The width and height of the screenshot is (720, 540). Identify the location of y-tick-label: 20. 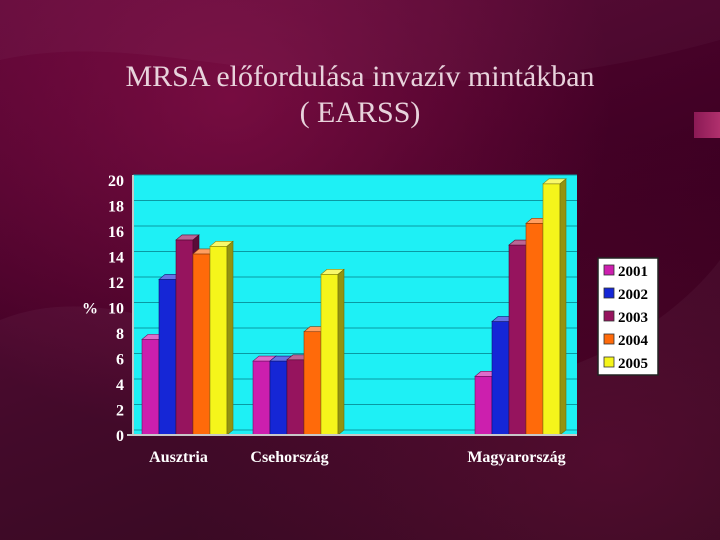
(116, 181).